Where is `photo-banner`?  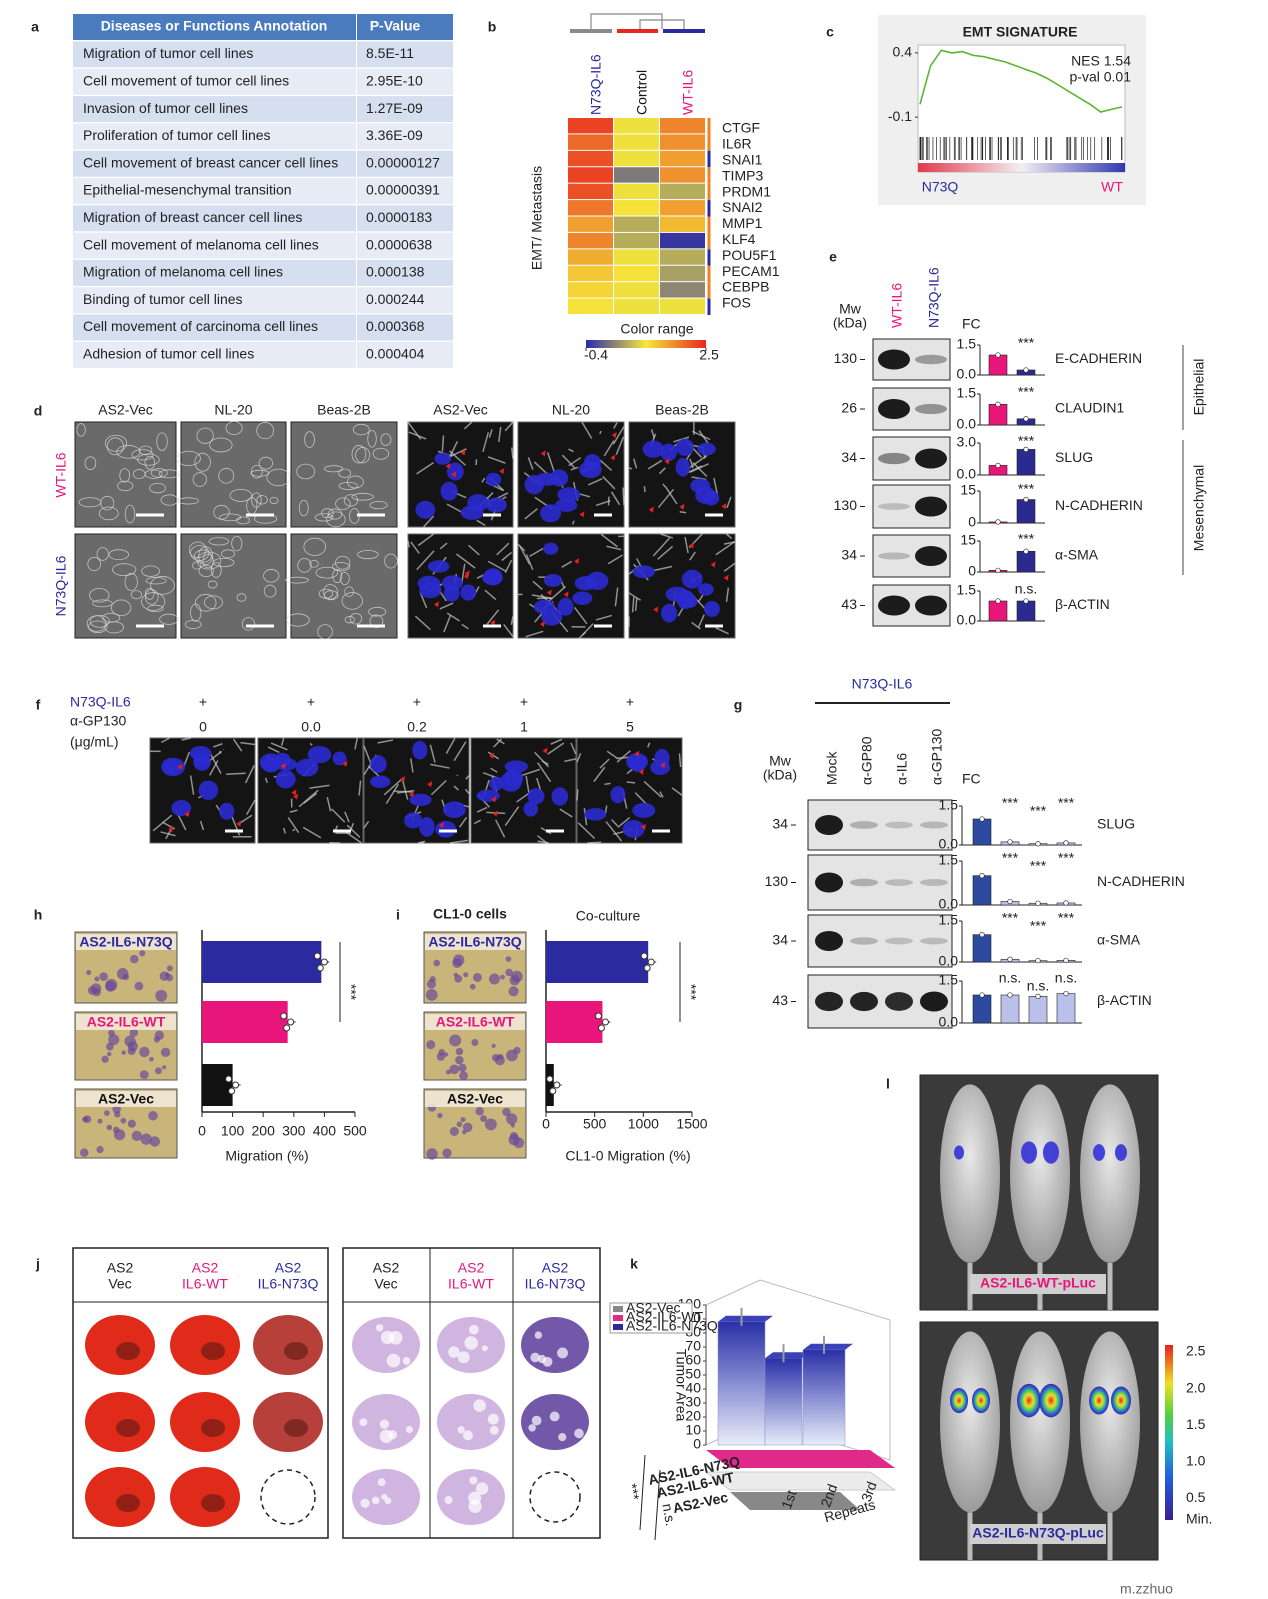
photo-banner is located at coordinates (1038, 1284).